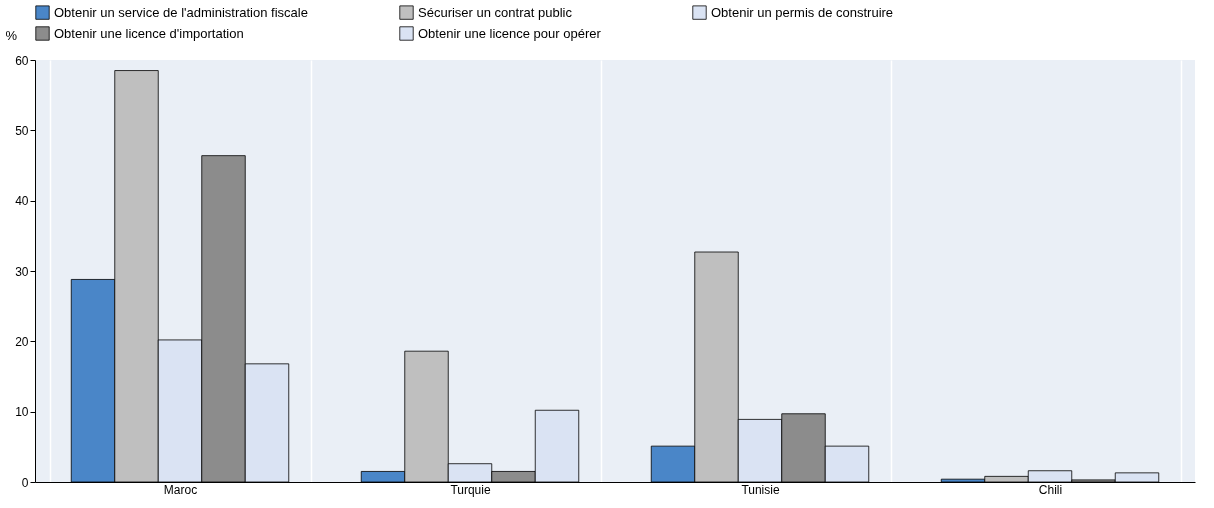 This screenshot has width=1214, height=508. Describe the element at coordinates (1050, 489) in the screenshot. I see `x-tick-label: Chili` at that location.